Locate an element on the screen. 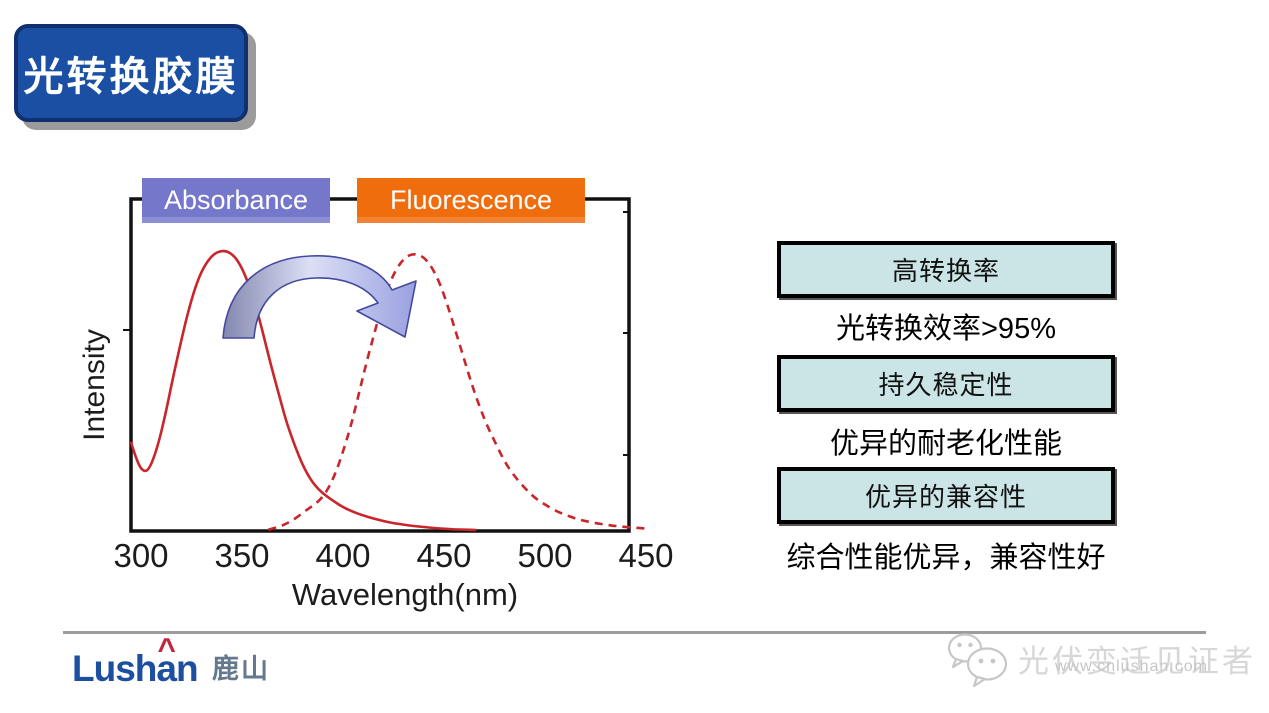 This screenshot has width=1269, height=713. absorbance-curve is located at coordinates (303, 390).